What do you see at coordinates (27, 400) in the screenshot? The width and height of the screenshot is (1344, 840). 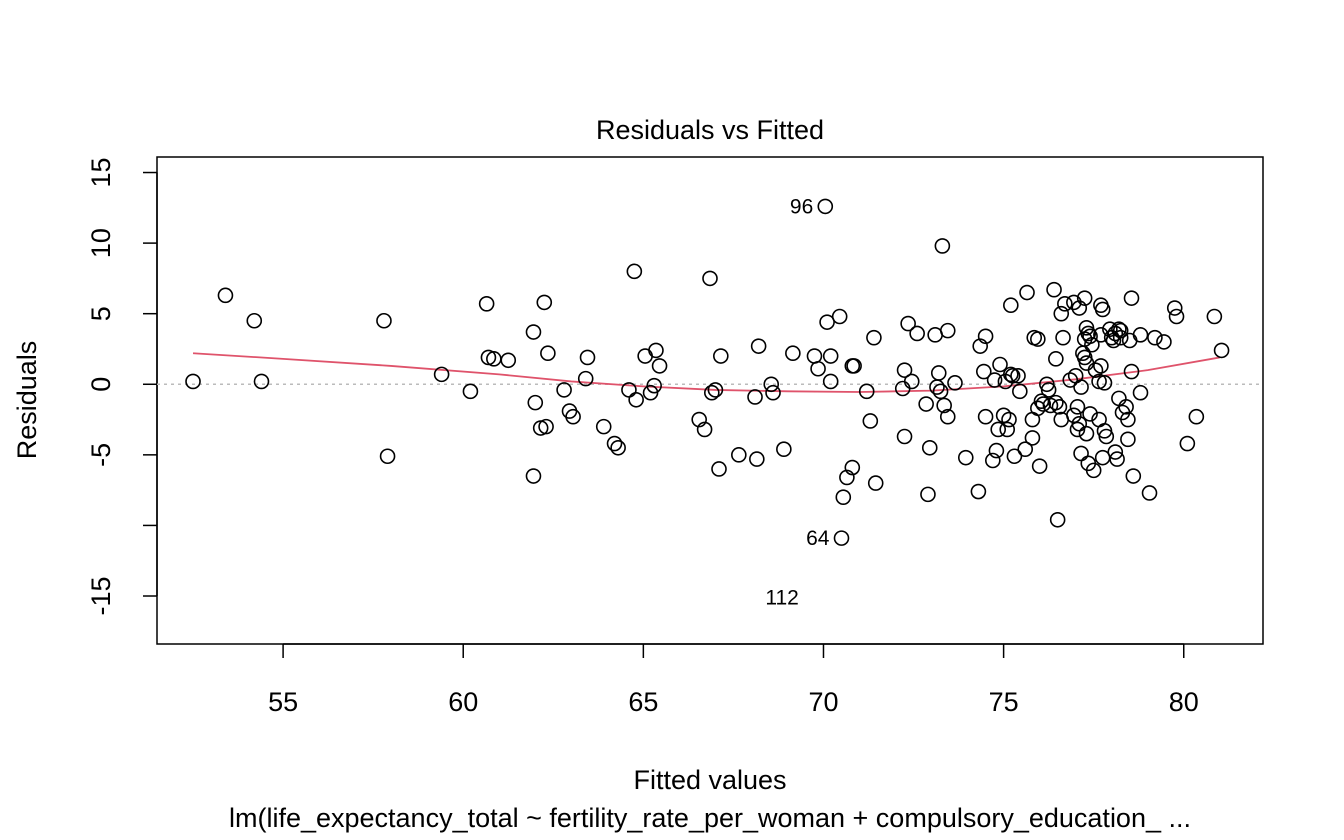 I see `y-axis-label: Residuals` at bounding box center [27, 400].